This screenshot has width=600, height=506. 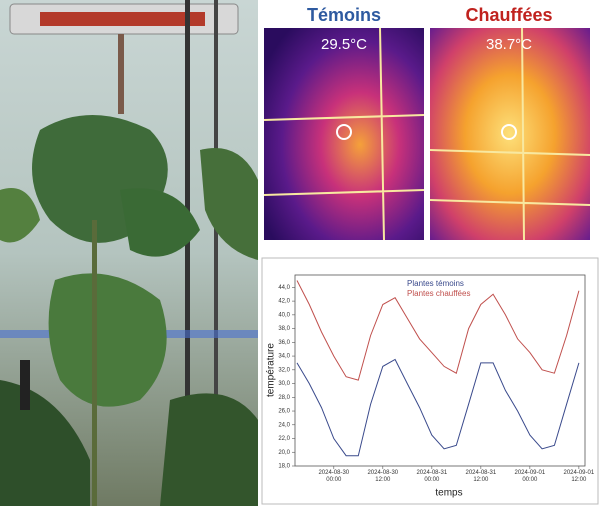 I want to click on y-tick-label: 20,0, so click(x=284, y=453).